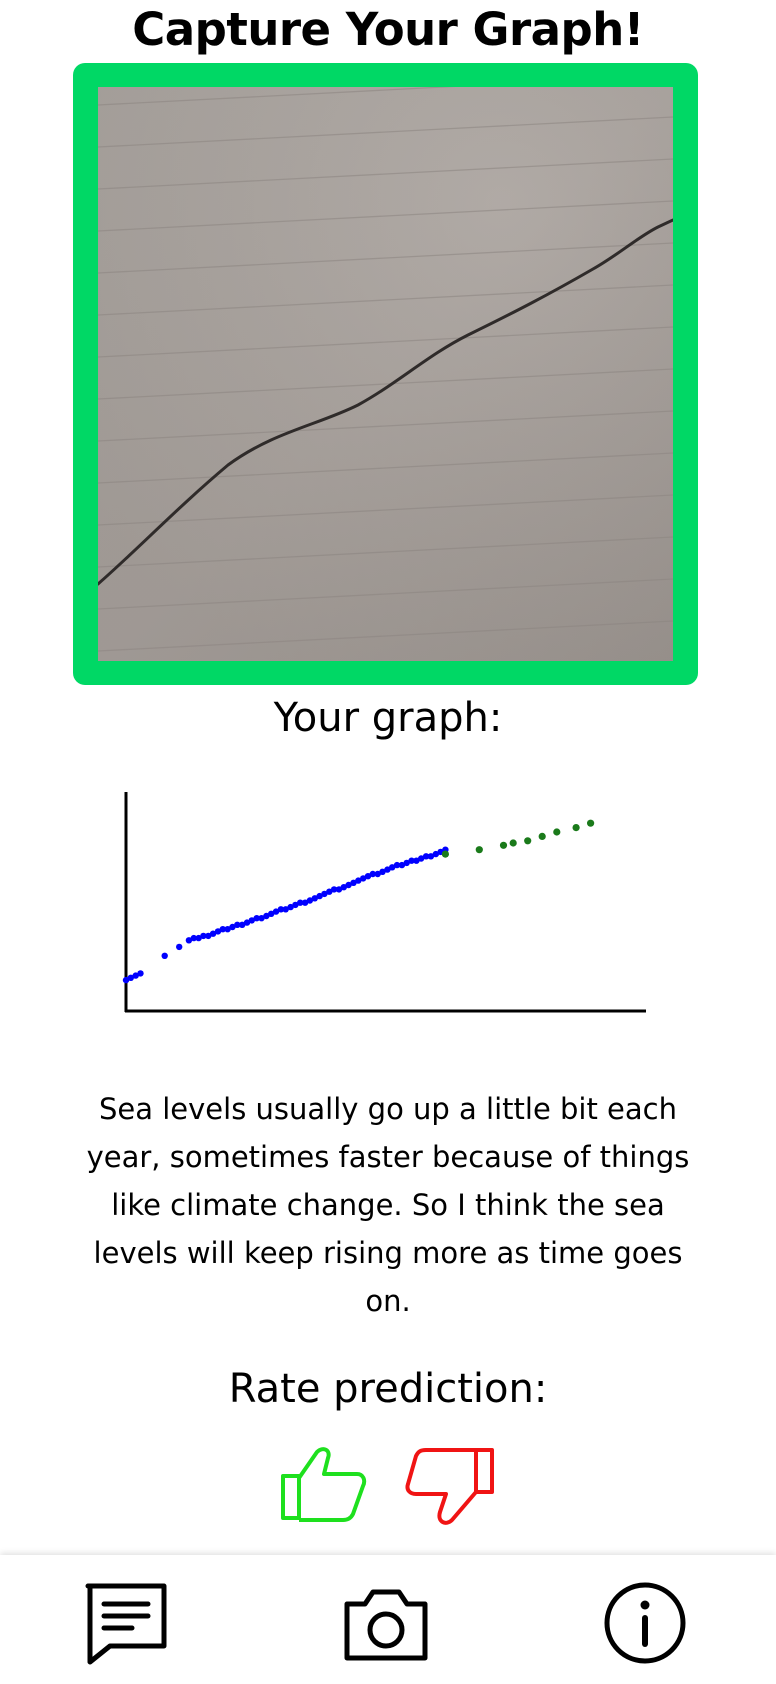  What do you see at coordinates (324, 1484) in the screenshot?
I see `thumbs-up-icon` at bounding box center [324, 1484].